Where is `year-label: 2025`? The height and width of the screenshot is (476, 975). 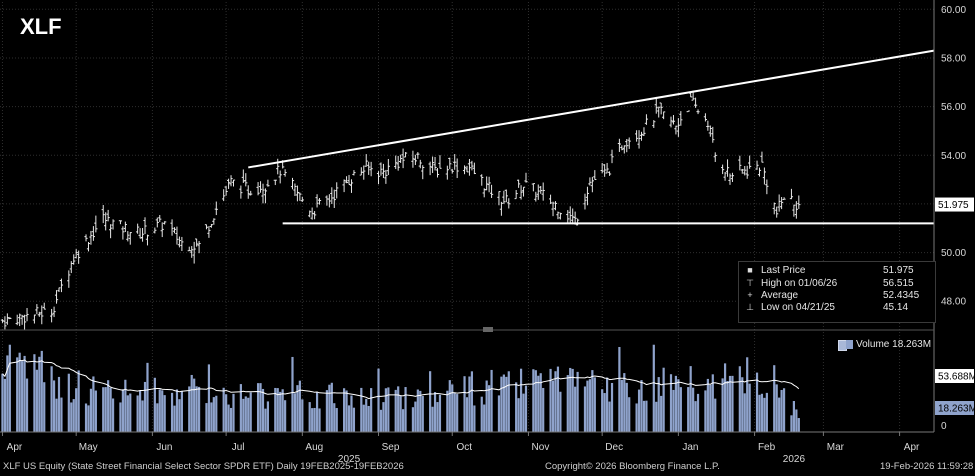 year-label: 2025 is located at coordinates (349, 459).